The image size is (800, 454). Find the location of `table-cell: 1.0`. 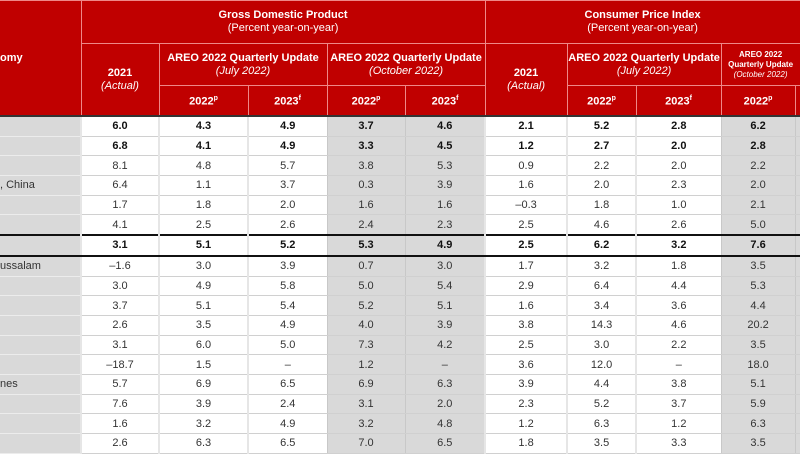

table-cell: 1.0 is located at coordinates (678, 205).